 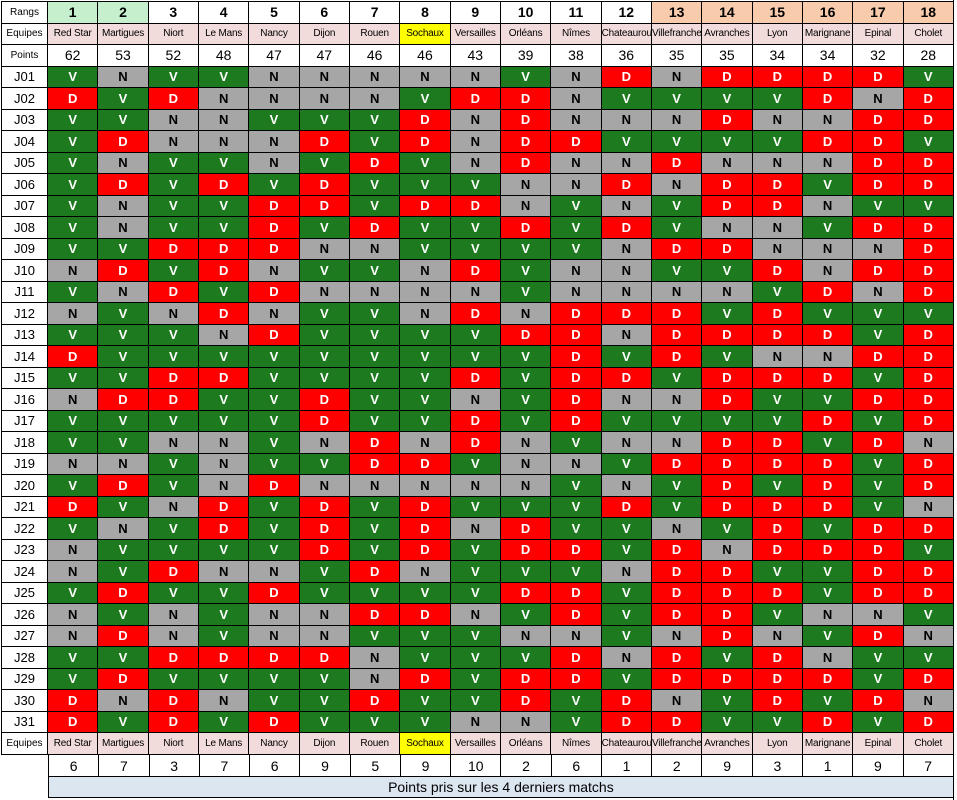 What do you see at coordinates (24, 33) in the screenshot?
I see `equipes-label: Equipes` at bounding box center [24, 33].